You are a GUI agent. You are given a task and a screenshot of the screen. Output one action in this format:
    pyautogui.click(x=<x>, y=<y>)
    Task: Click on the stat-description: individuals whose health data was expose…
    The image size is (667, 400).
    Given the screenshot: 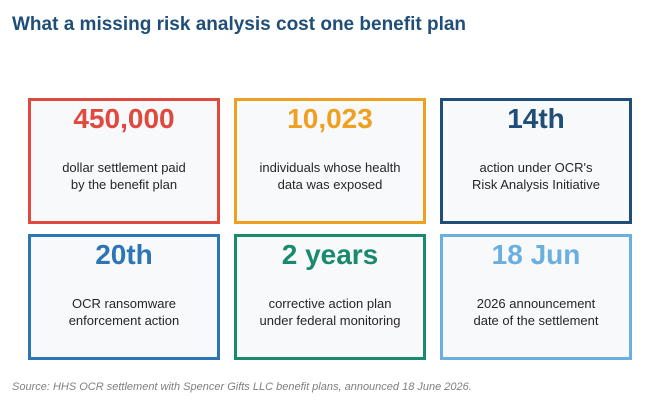 What is the action you would take?
    pyautogui.click(x=330, y=176)
    